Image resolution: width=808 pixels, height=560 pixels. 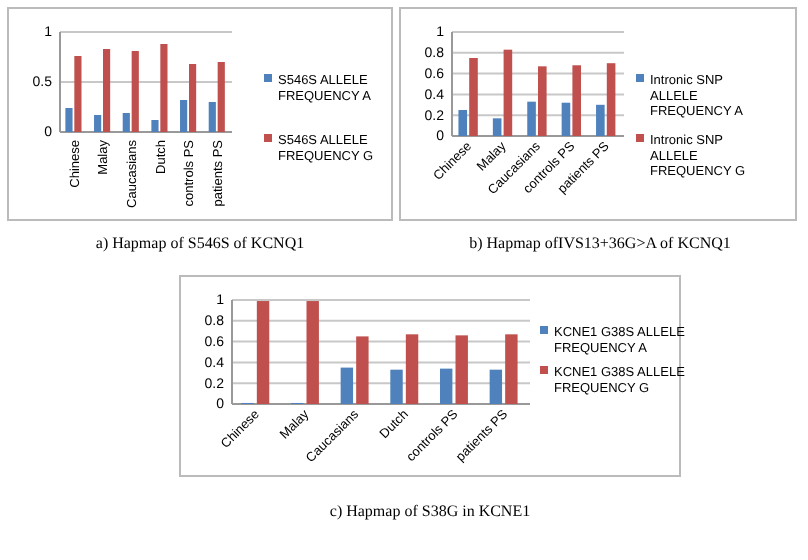 What do you see at coordinates (430, 511) in the screenshot?
I see `text: c) Hapmap of S38G in KCNE1` at bounding box center [430, 511].